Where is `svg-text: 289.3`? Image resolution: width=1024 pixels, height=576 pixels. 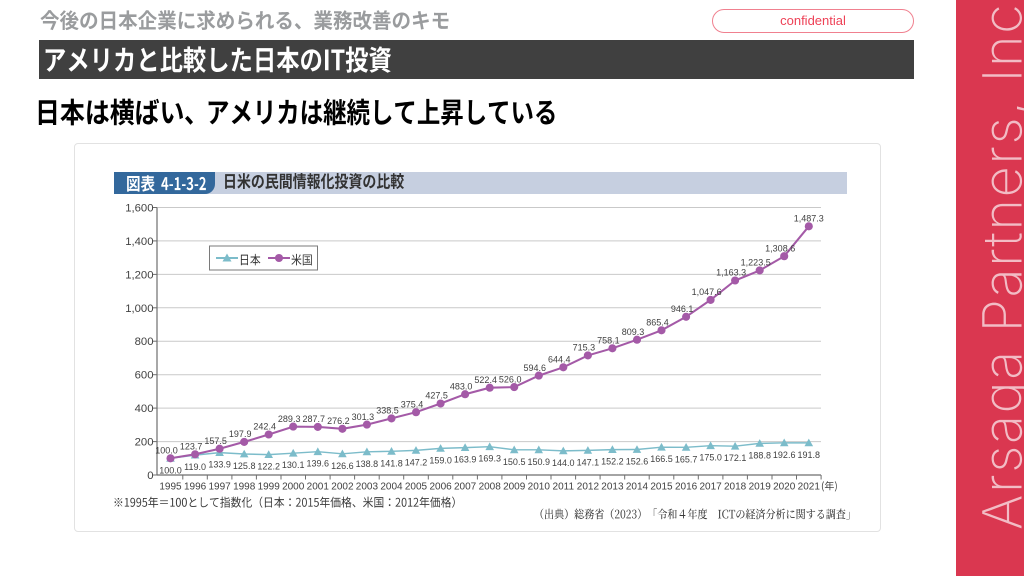 svg-text: 289.3 is located at coordinates (289, 419).